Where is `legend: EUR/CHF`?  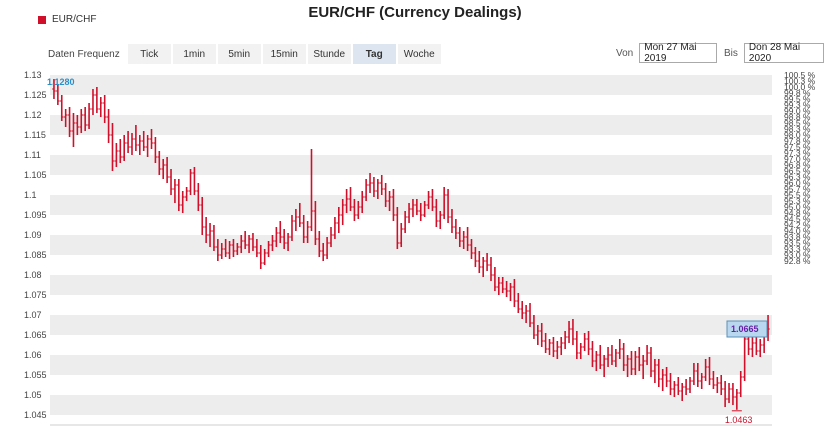 legend: EUR/CHF is located at coordinates (67, 19).